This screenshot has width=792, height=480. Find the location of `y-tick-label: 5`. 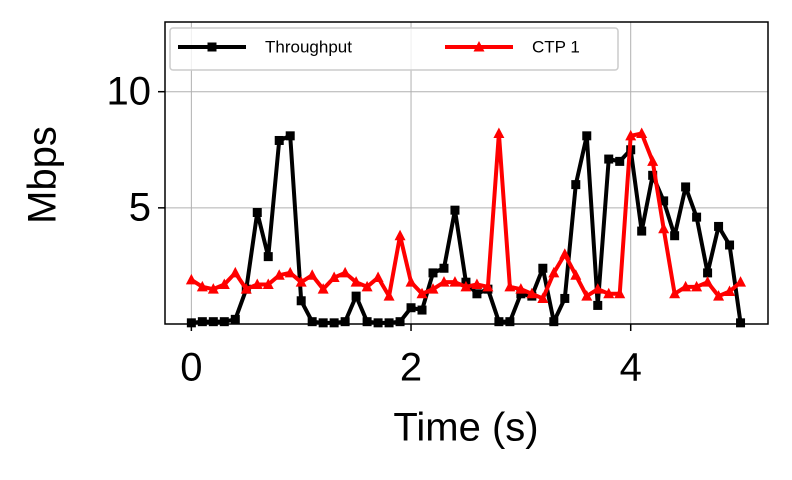

y-tick-label: 5 is located at coordinates (140, 207).